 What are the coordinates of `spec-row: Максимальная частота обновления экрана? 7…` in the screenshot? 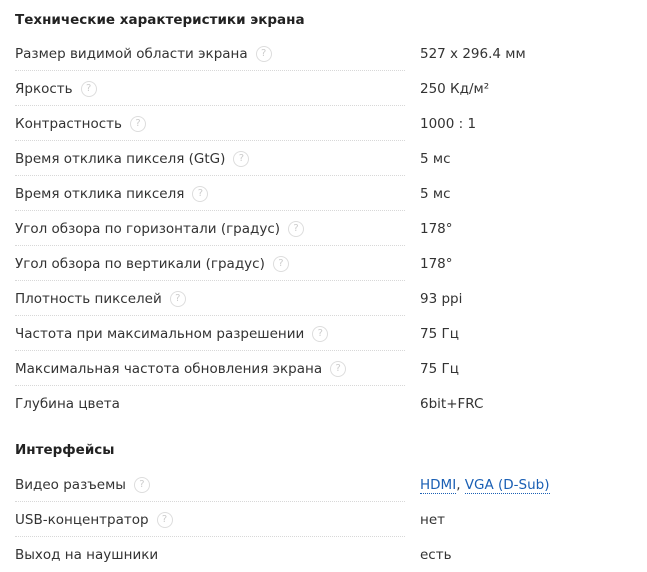 It's located at (331, 368).